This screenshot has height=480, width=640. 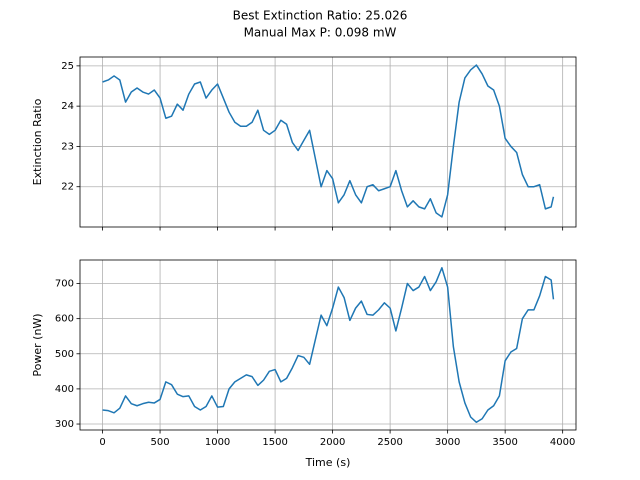 I want to click on y-tick-label: 700, so click(x=64, y=284).